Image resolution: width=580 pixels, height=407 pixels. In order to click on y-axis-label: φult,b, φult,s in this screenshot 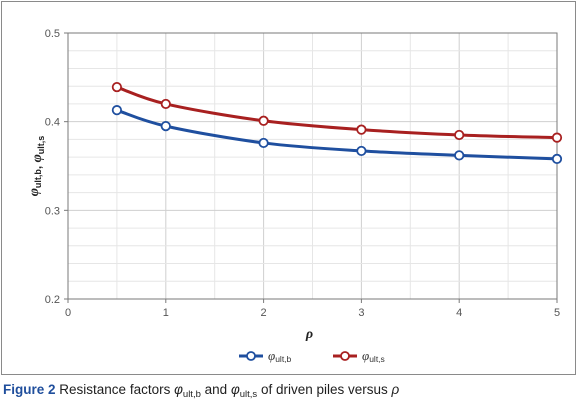, I will do `click(36, 166)`.